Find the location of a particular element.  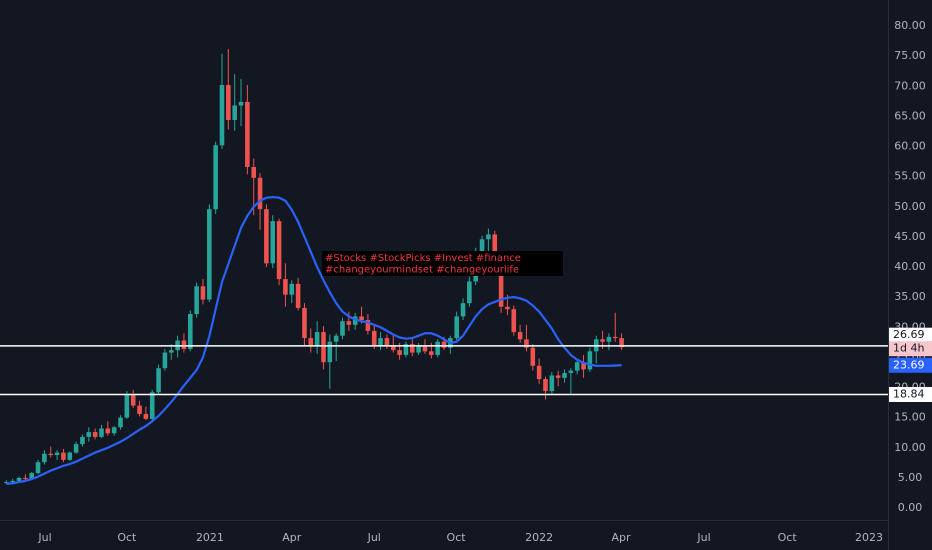

annotation-box is located at coordinates (442, 263).